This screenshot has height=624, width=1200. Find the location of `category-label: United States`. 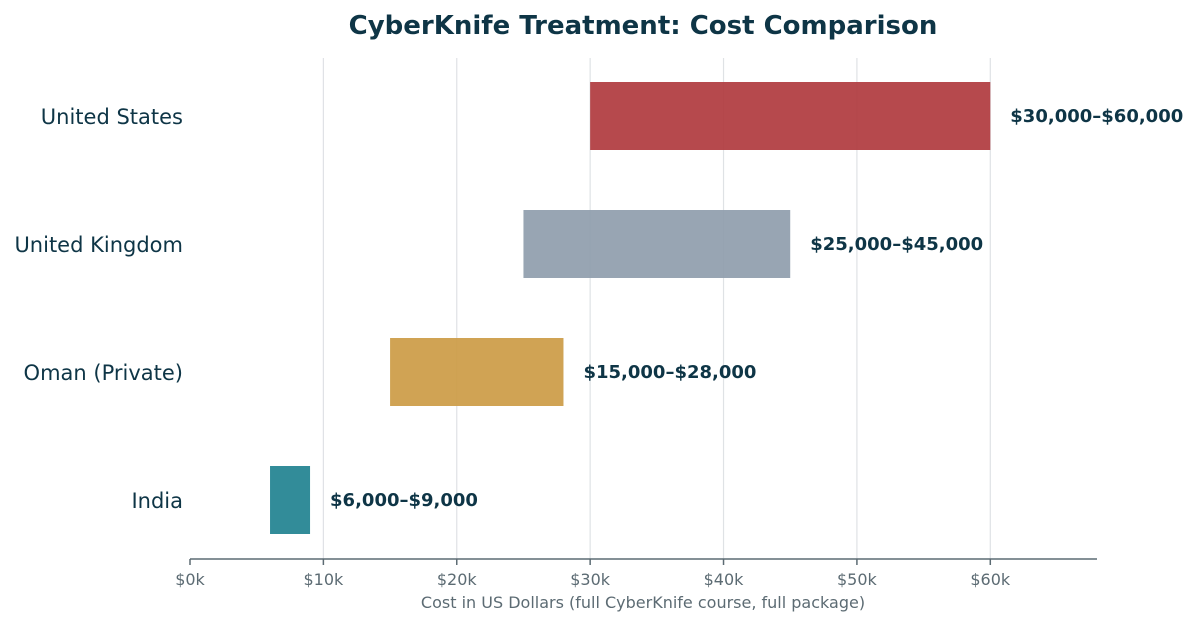

category-label: United States is located at coordinates (112, 117).